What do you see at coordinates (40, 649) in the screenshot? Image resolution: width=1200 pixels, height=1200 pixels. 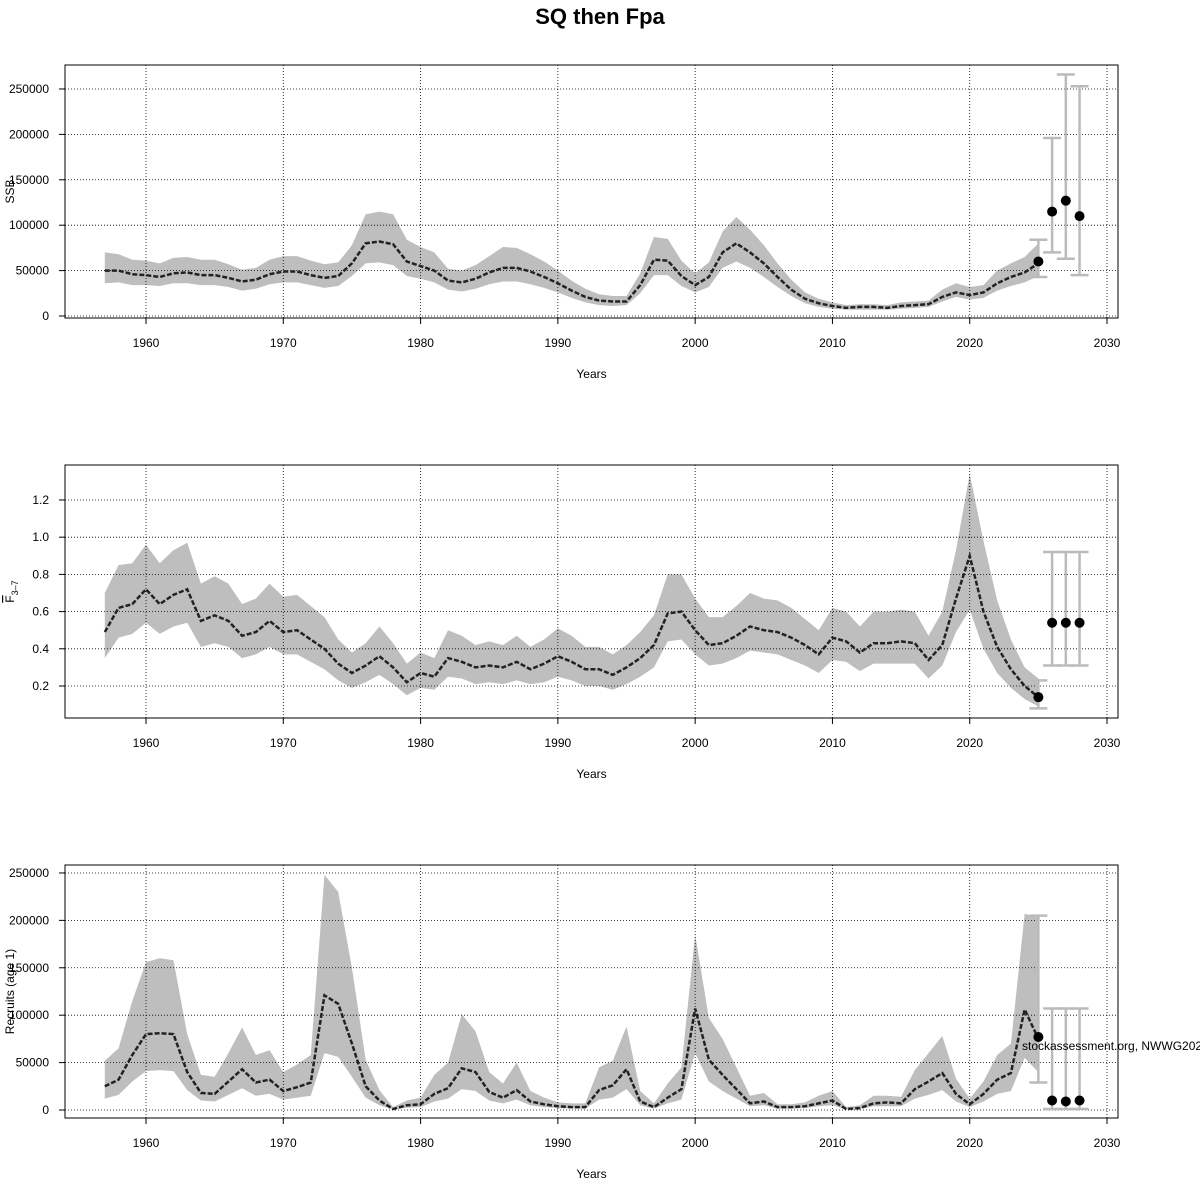 I see `y-tick-label: 0.4` at bounding box center [40, 649].